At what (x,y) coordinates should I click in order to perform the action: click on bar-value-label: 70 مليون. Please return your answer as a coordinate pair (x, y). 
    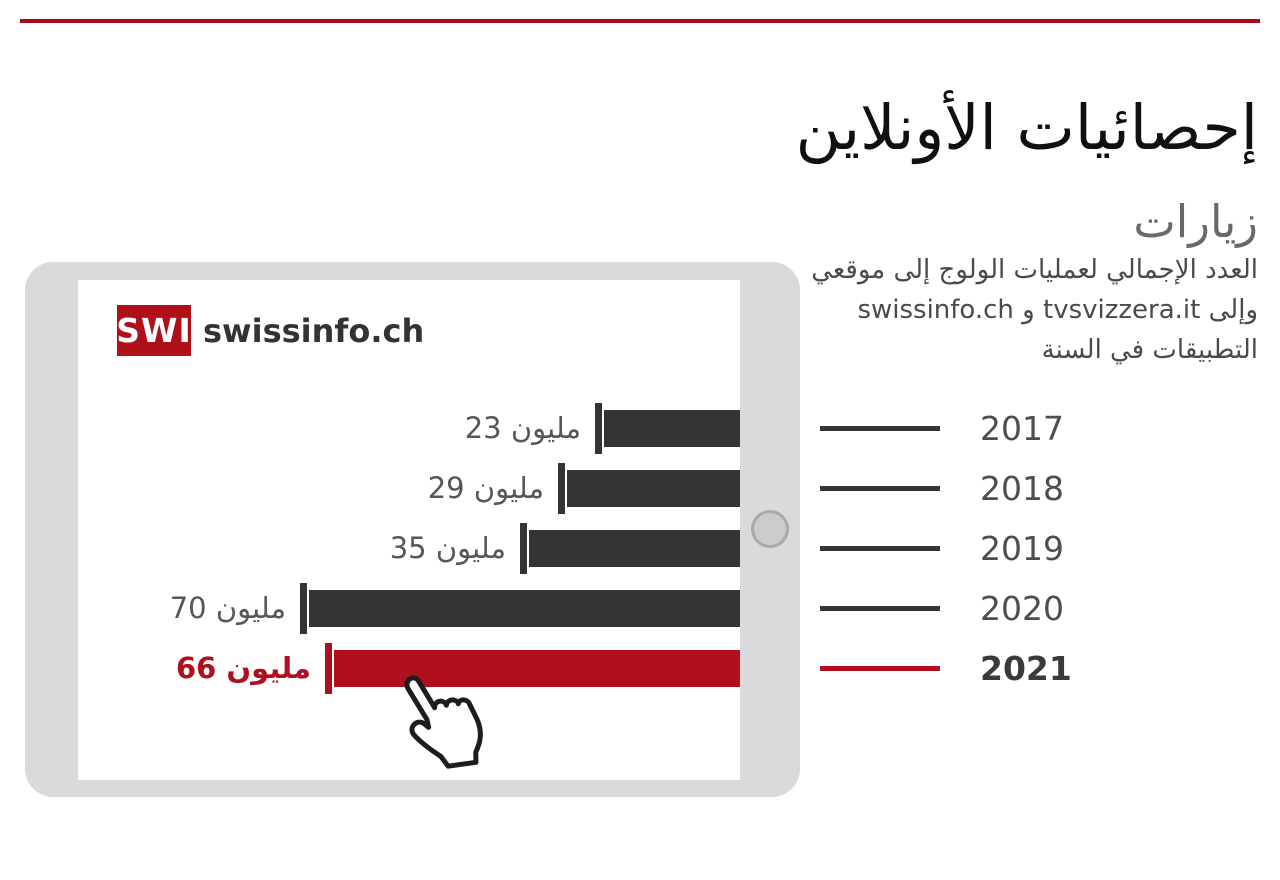
    Looking at the image, I should click on (227, 608).